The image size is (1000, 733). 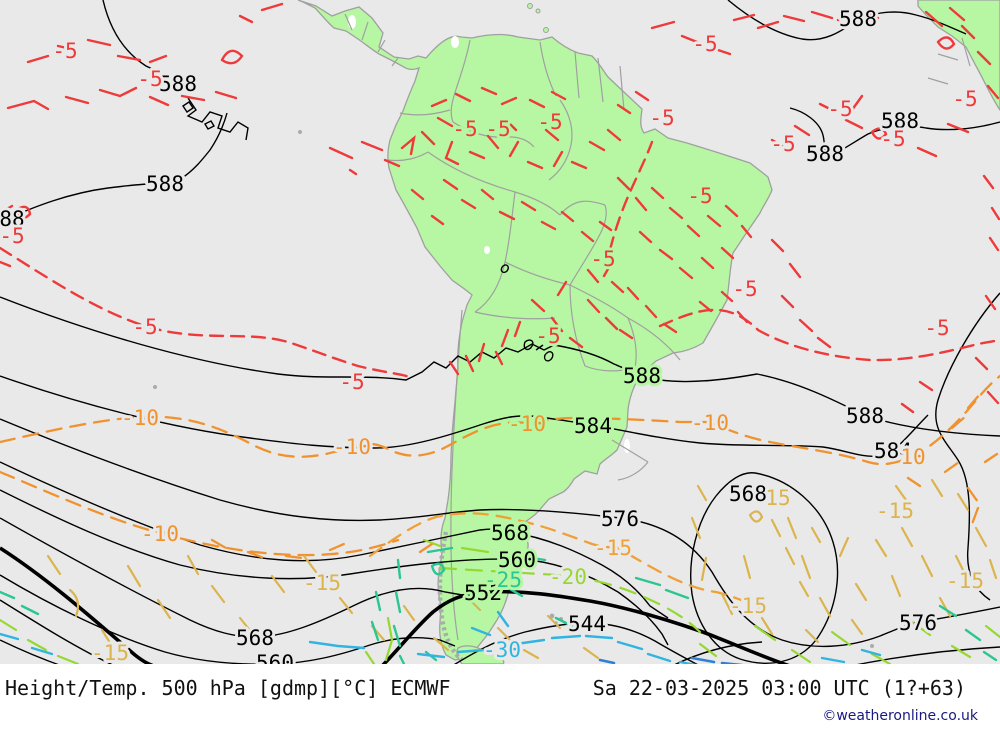 What do you see at coordinates (538, 18) in the screenshot?
I see `island-dots` at bounding box center [538, 18].